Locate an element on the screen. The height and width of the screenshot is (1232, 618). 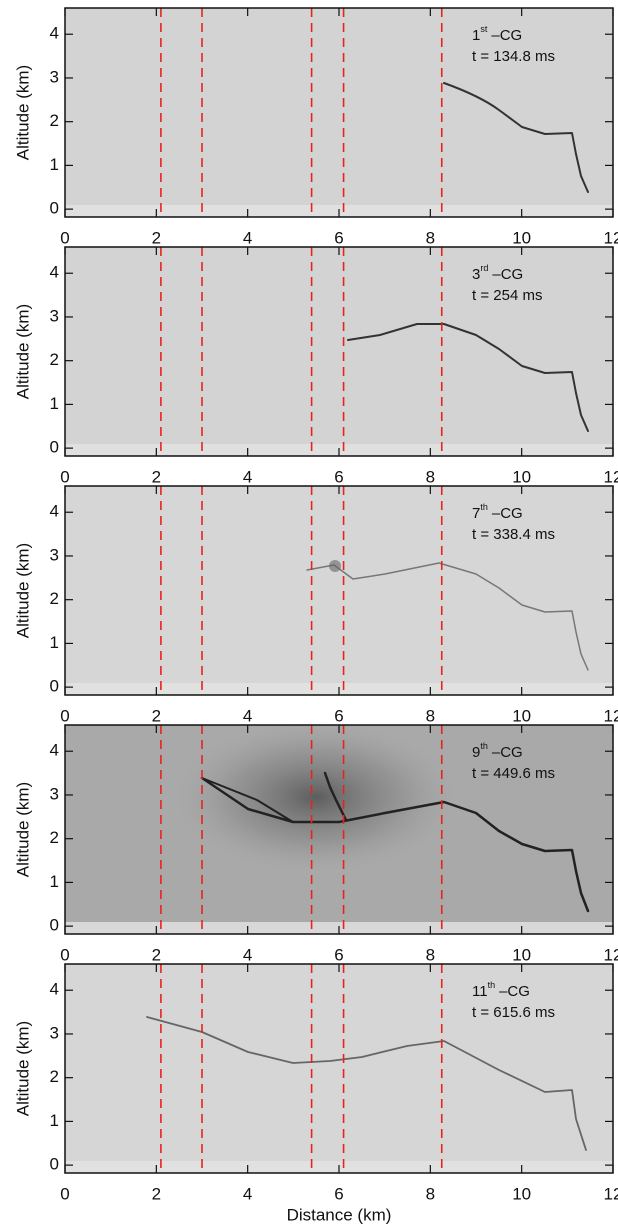
stroke-label: 11th –CG is located at coordinates (501, 990).